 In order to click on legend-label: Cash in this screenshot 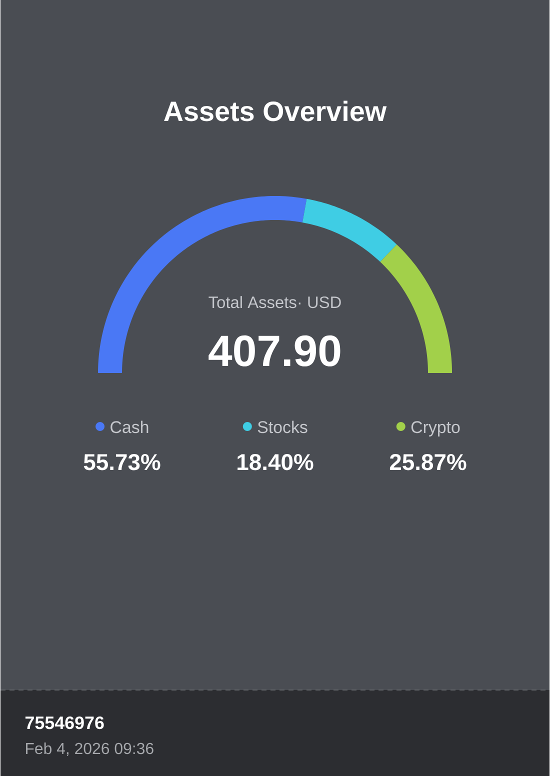, I will do `click(129, 427)`.